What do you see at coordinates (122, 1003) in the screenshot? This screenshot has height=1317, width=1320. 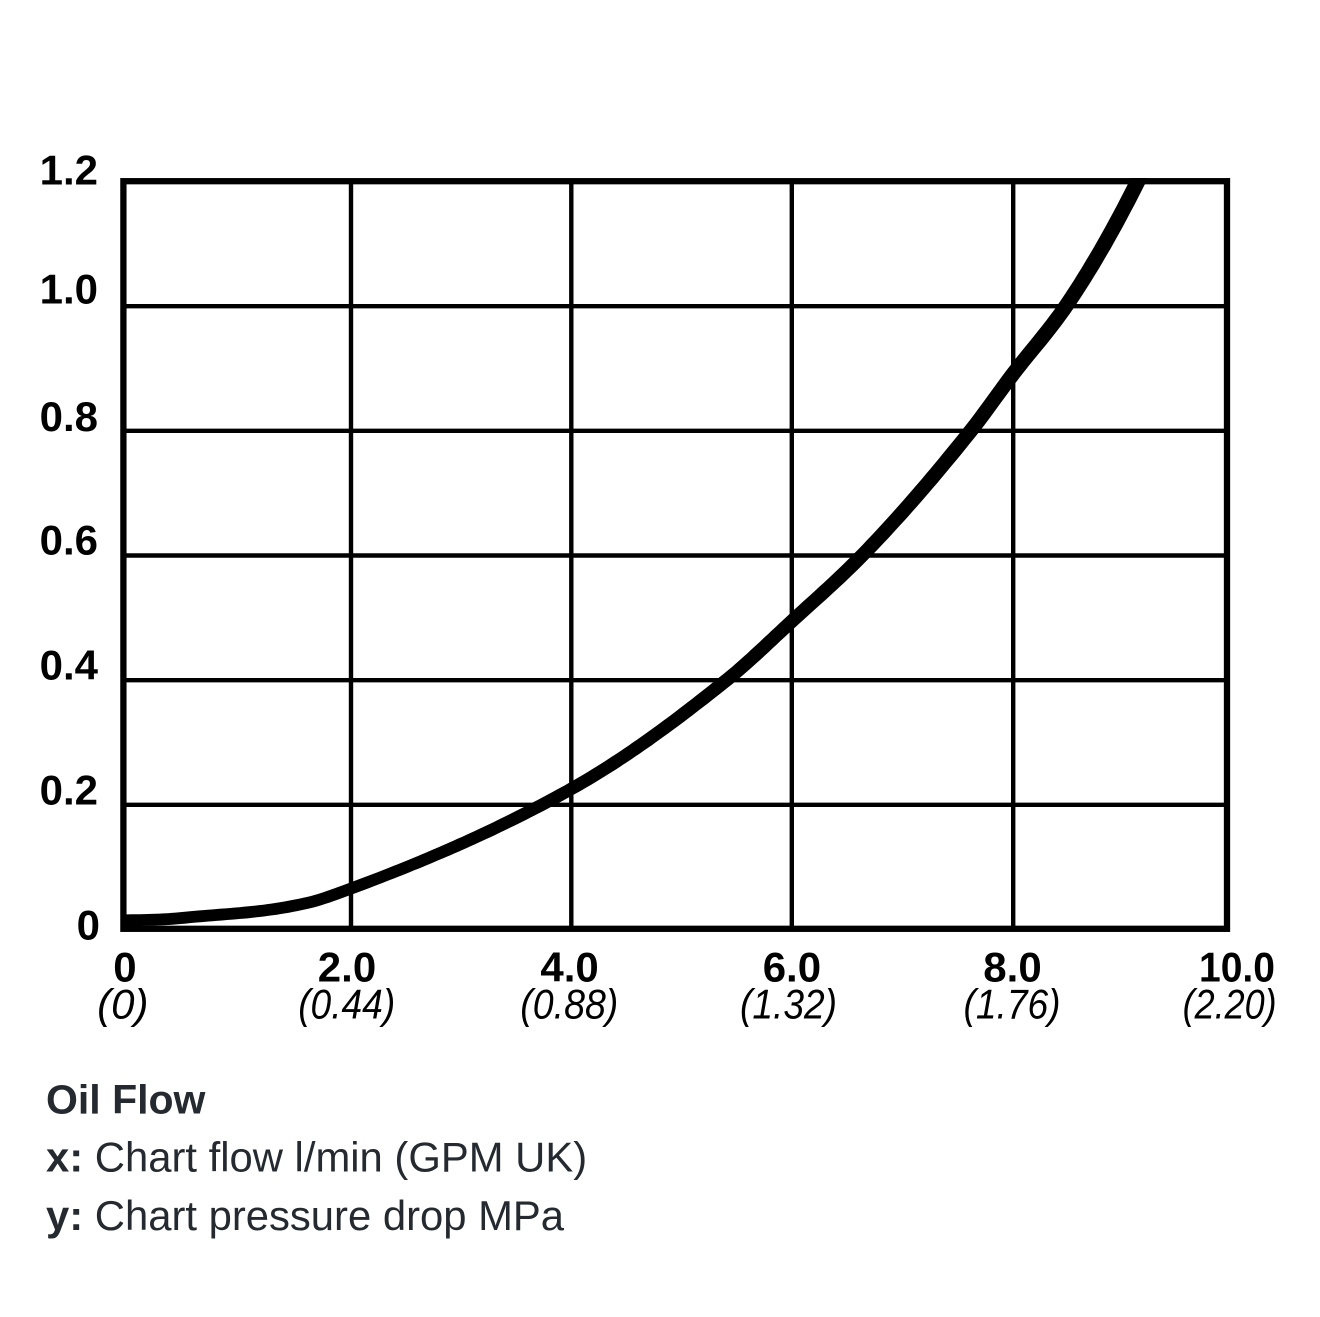 I see `svg-text: (0)` at bounding box center [122, 1003].